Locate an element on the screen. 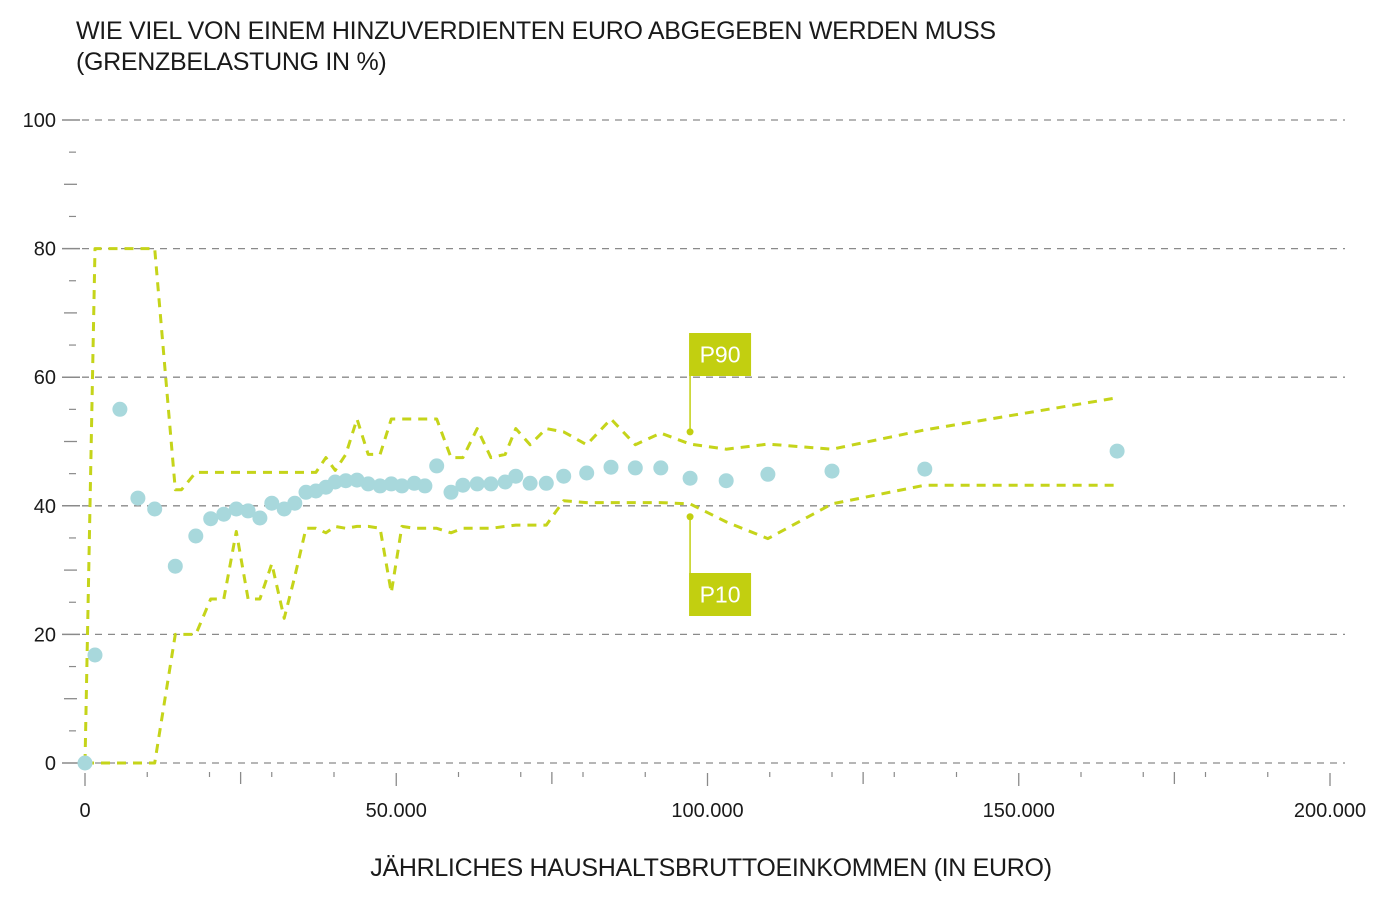 The image size is (1386, 924). y-tick-label: 20 is located at coordinates (45, 635).